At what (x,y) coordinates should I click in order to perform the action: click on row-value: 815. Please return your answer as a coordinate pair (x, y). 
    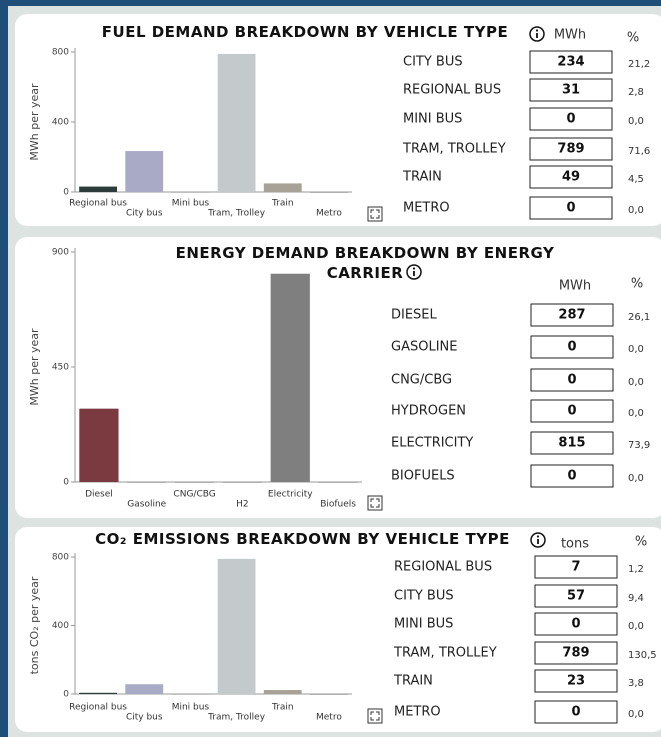
    Looking at the image, I should click on (571, 443).